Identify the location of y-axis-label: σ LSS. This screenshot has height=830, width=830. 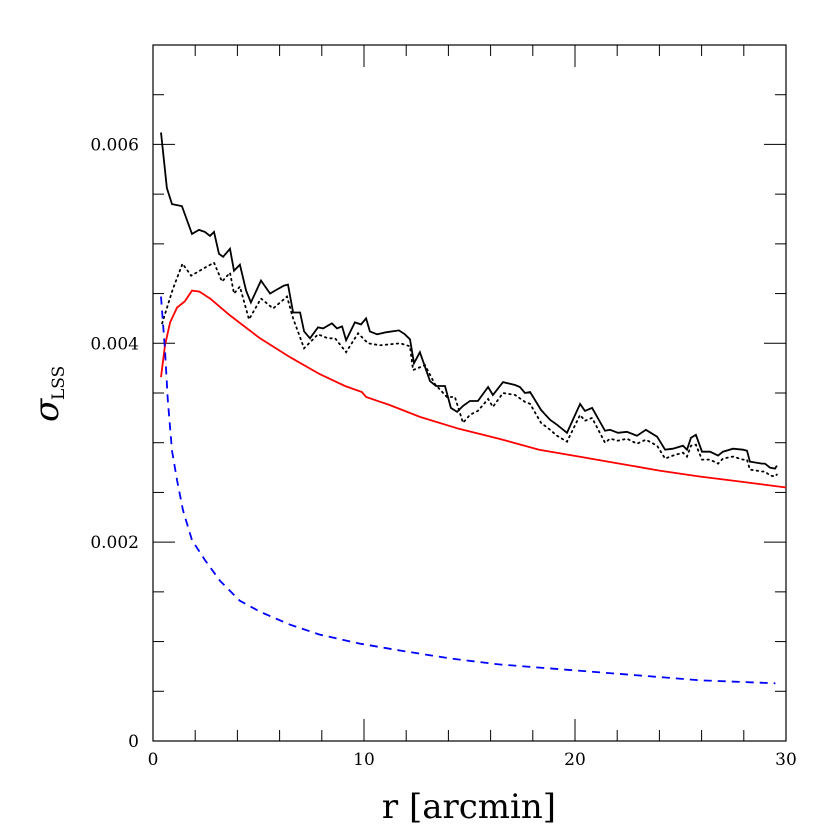
(48, 394).